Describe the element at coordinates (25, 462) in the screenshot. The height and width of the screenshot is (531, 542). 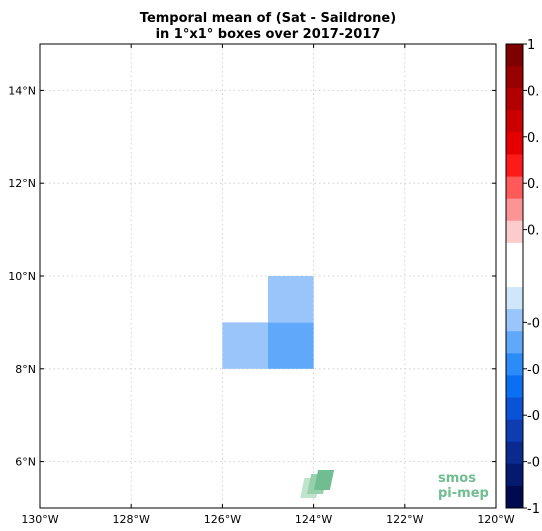
I see `lat-tick-label: 6°N` at that location.